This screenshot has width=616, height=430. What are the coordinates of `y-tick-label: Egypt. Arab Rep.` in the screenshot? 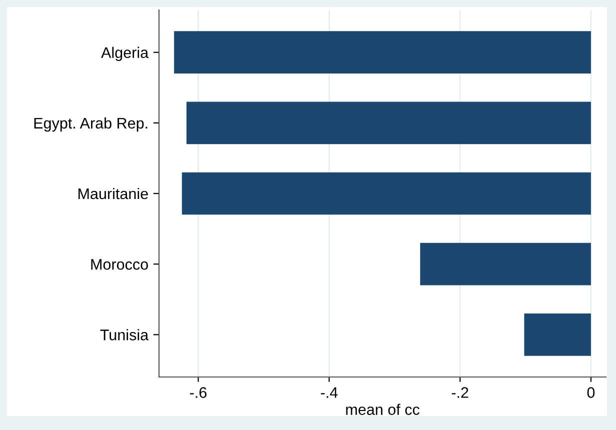 It's located at (91, 124).